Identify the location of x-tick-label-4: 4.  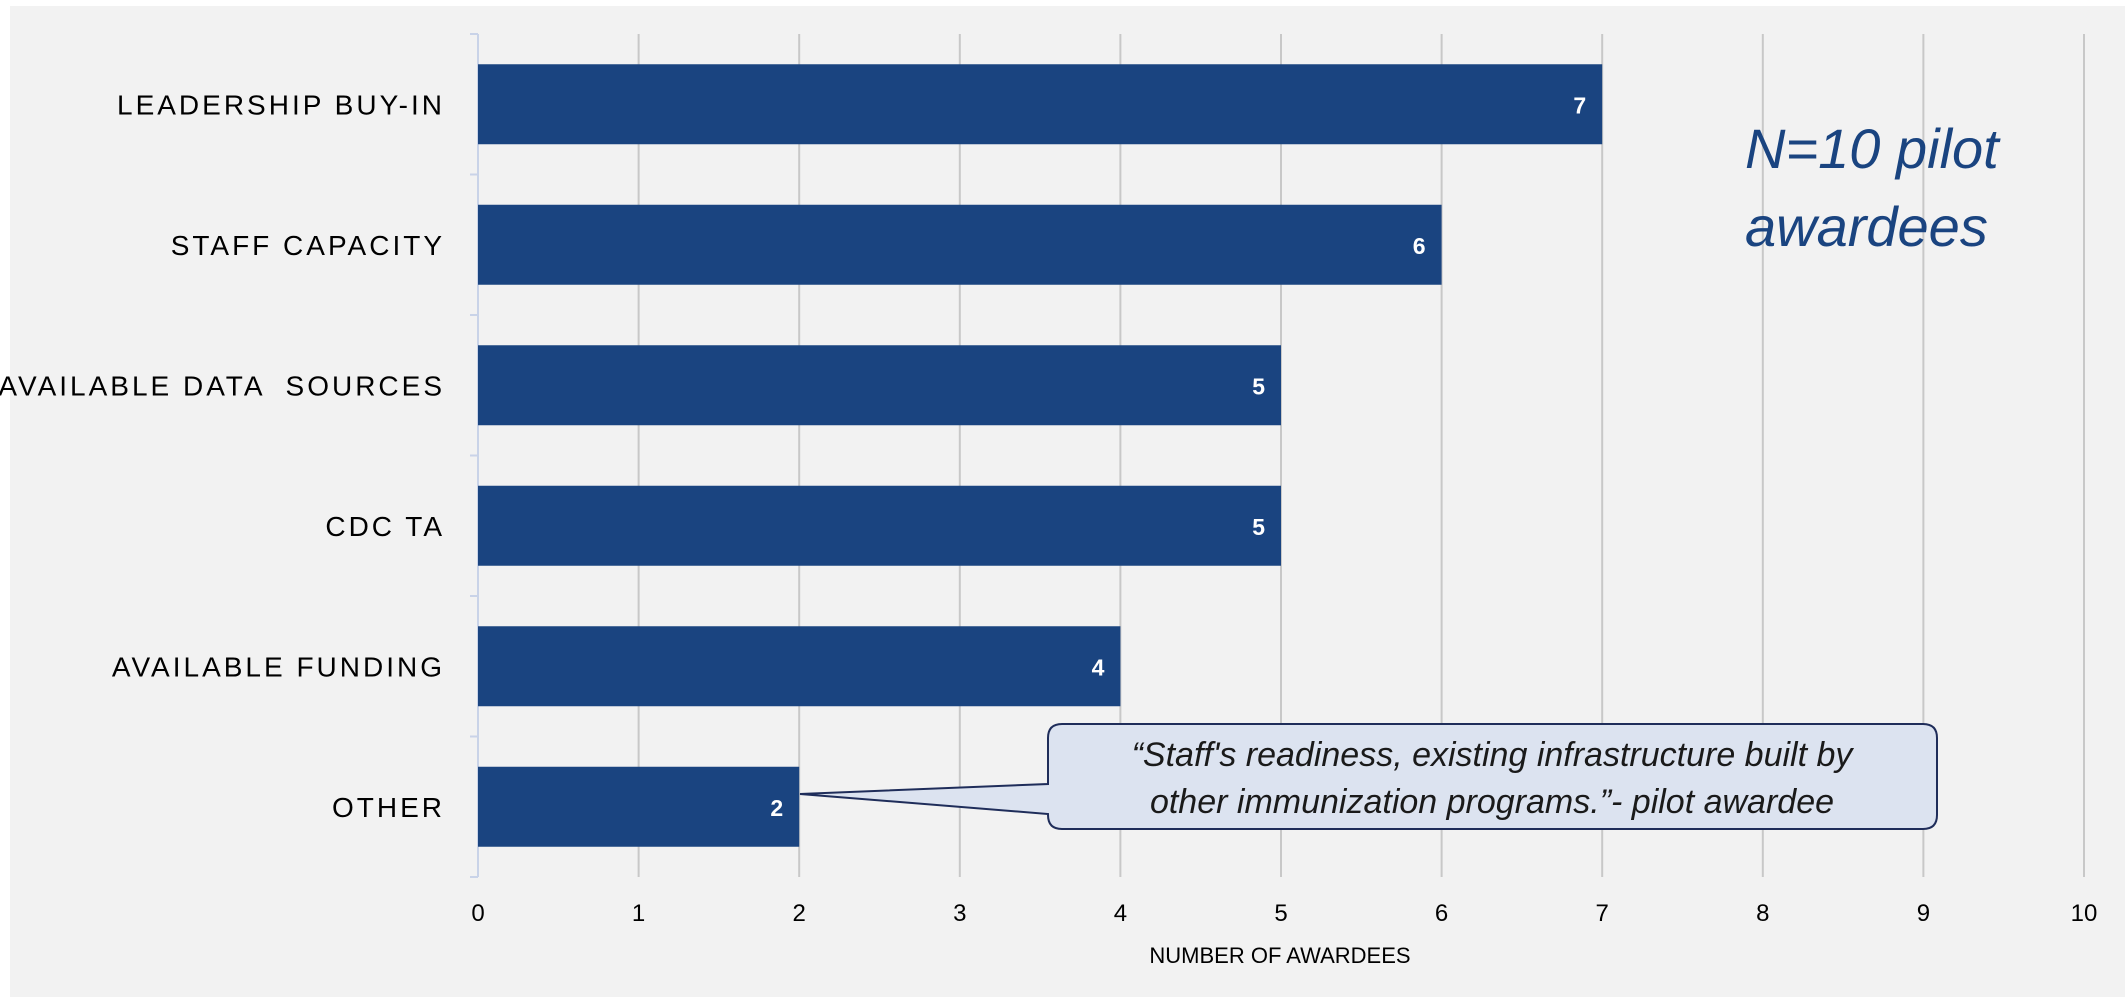
(1120, 913).